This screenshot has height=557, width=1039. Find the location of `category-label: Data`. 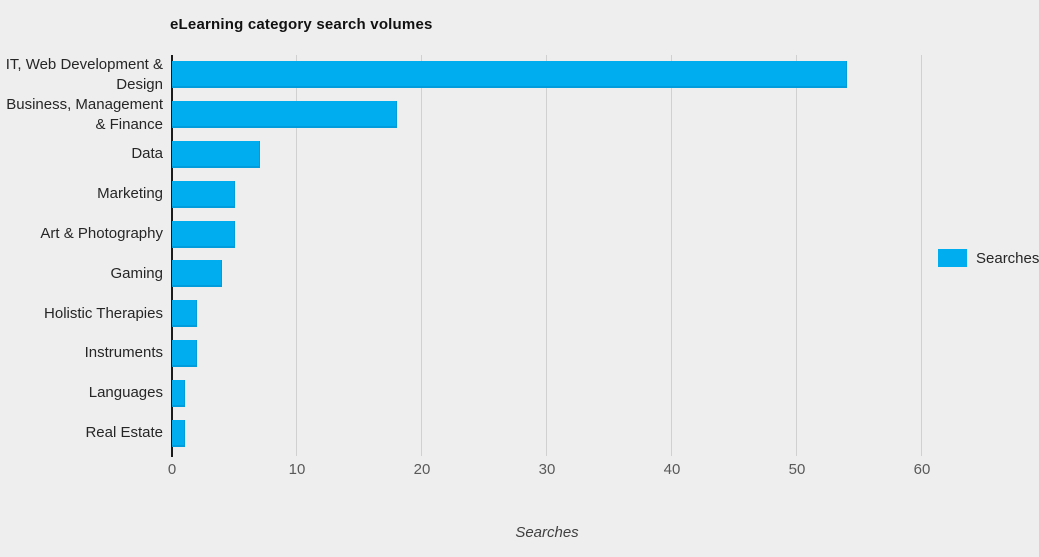

category-label: Data is located at coordinates (147, 154).